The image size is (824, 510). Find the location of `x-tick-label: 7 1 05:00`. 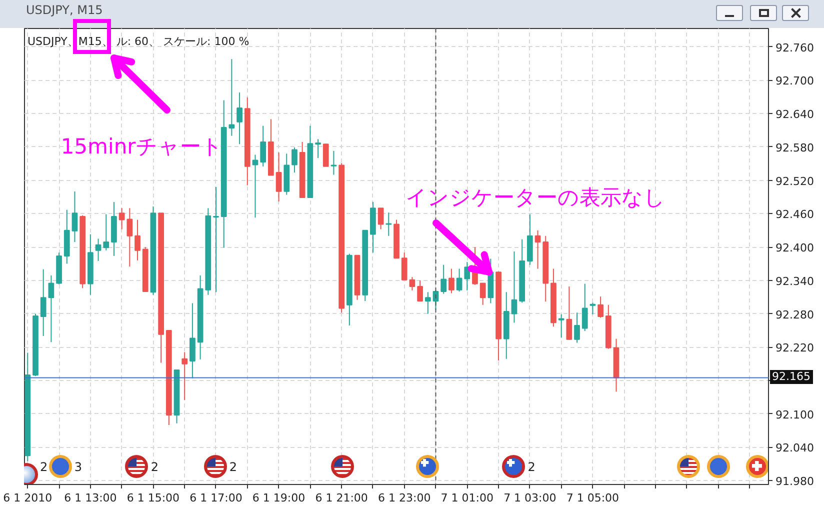

x-tick-label: 7 1 05:00 is located at coordinates (593, 498).